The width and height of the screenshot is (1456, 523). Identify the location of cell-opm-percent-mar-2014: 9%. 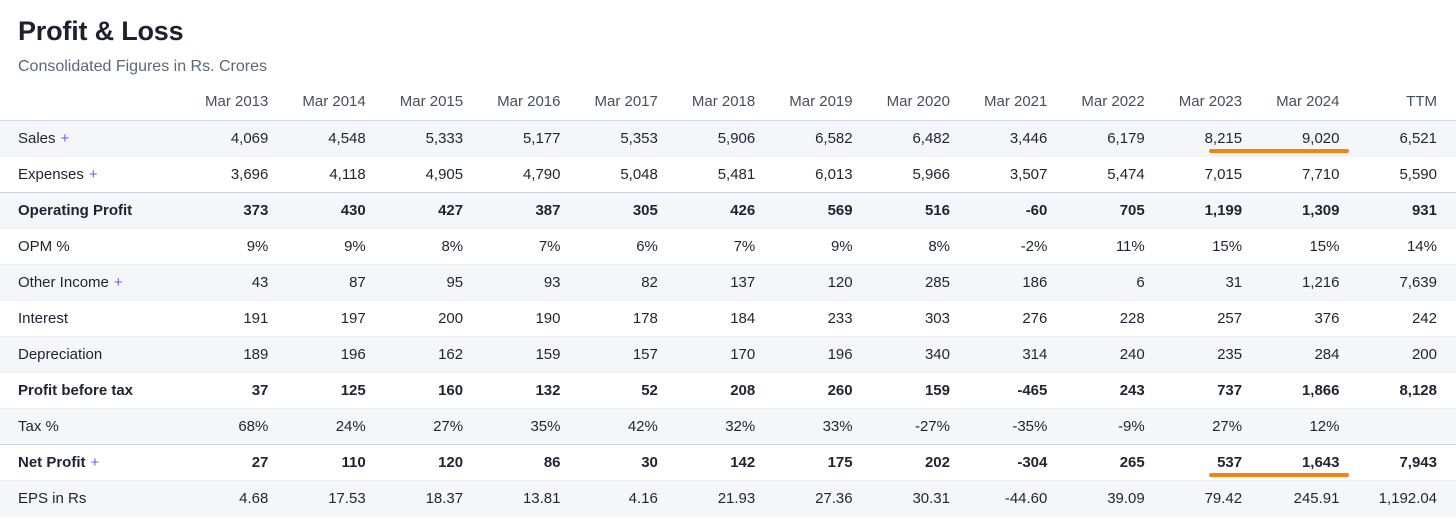
(355, 246).